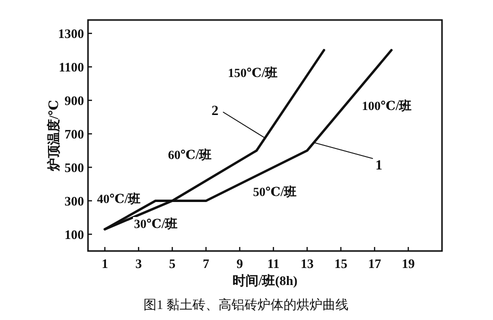 The width and height of the screenshot is (493, 320). Describe the element at coordinates (275, 192) in the screenshot. I see `annotation: 50℃/班` at that location.